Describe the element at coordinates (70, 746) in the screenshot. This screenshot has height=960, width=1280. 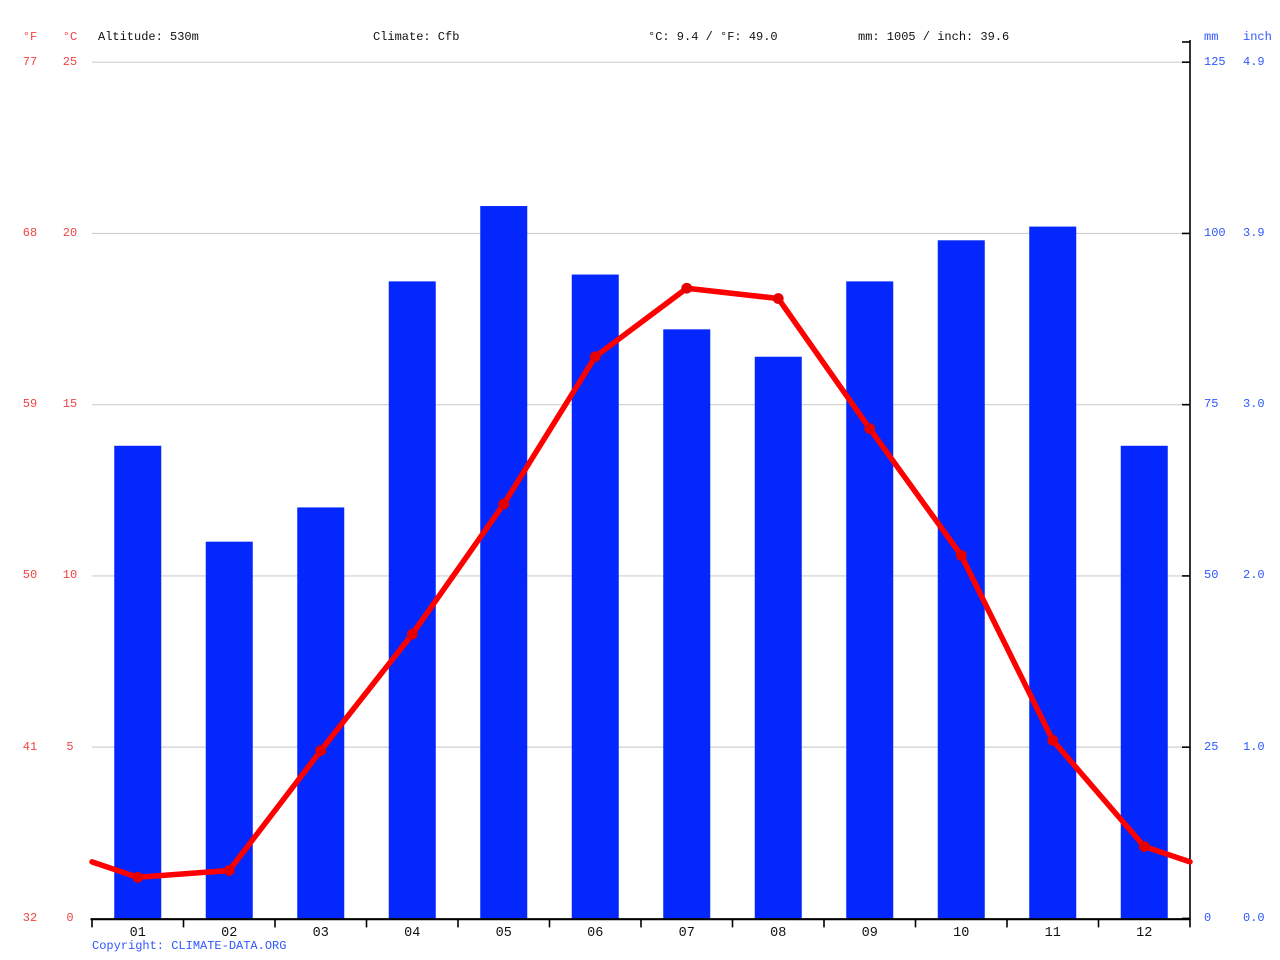
I see `y-axis-label-celsius: 5` at that location.